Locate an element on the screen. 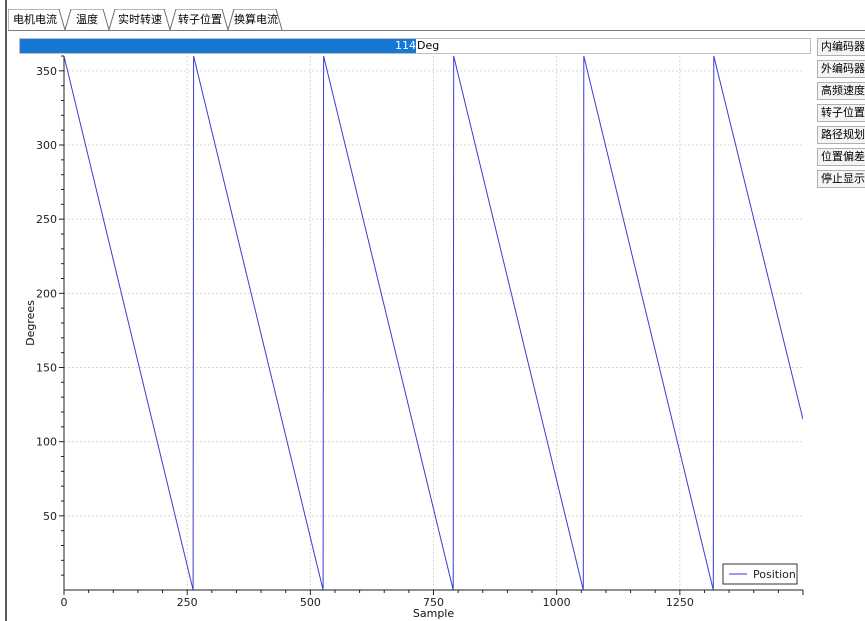  tab-realtime-speed: 实时转速 is located at coordinates (140, 19).